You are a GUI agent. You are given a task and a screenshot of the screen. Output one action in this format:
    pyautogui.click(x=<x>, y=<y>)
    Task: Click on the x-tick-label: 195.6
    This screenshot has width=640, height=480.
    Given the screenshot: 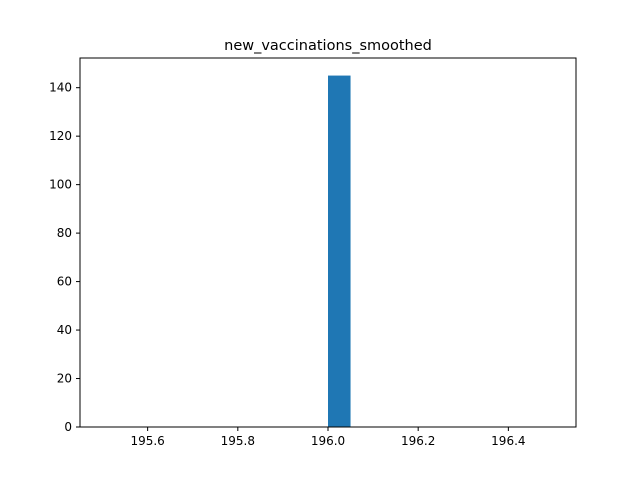 What is the action you would take?
    pyautogui.click(x=147, y=441)
    